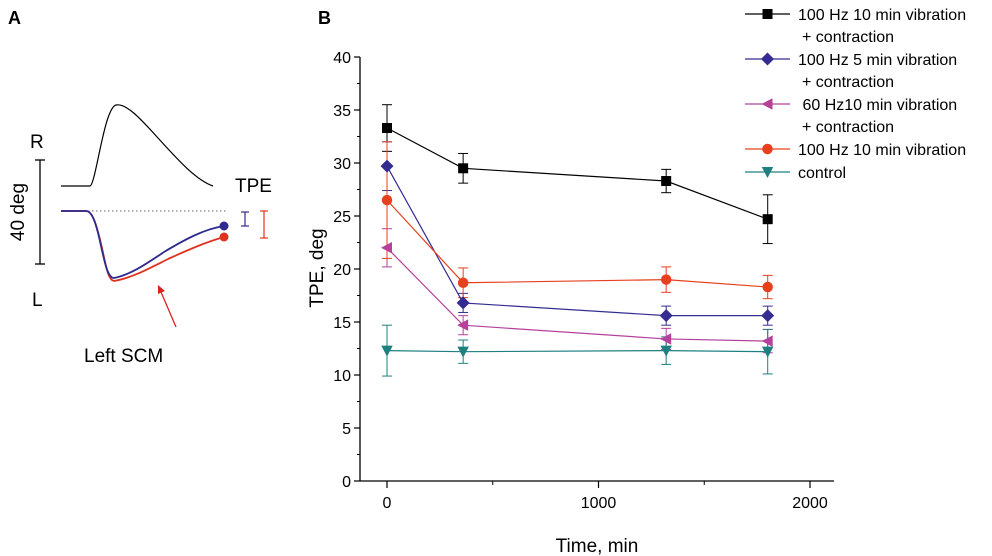  Describe the element at coordinates (14, 18) in the screenshot. I see `panel-a-label: A` at that location.